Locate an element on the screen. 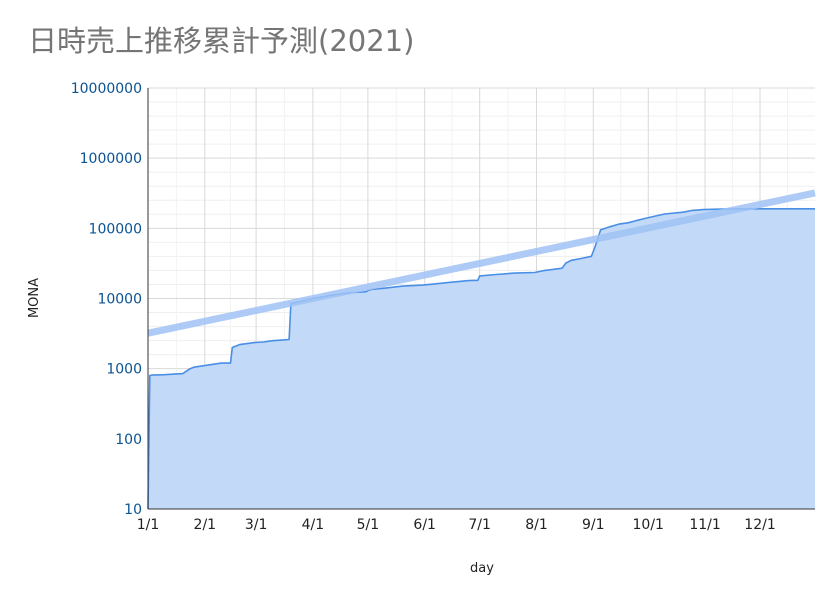  y-tick-label: 10000 is located at coordinates (119, 300).